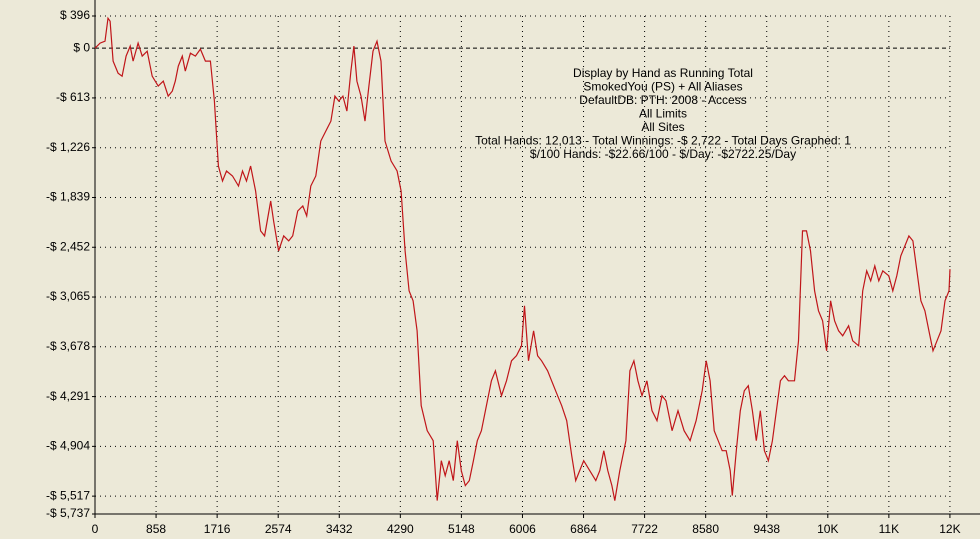  I want to click on y-tick-label: -$ 4,291, so click(68, 396).